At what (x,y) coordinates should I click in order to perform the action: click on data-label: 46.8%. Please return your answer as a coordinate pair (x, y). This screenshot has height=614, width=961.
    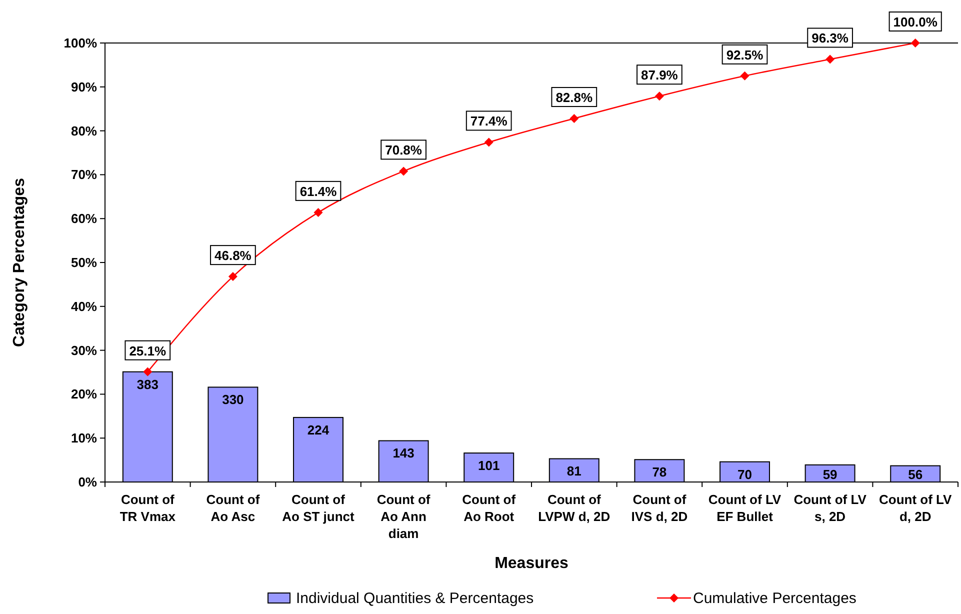
    Looking at the image, I should click on (233, 256).